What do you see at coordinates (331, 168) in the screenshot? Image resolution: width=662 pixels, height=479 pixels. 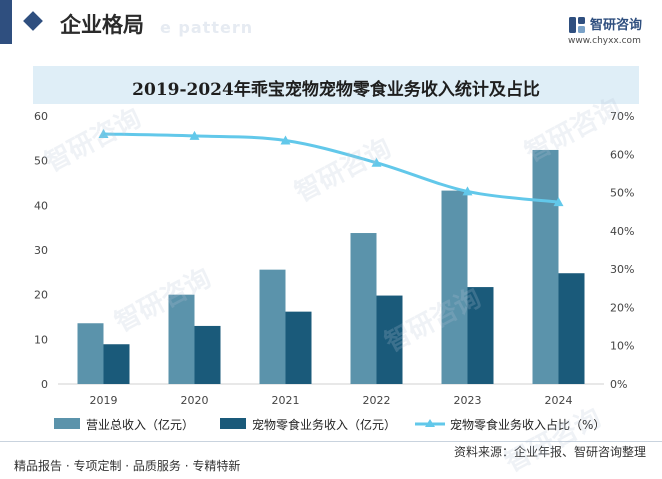 I see `line-pet-snack-share` at bounding box center [331, 168].